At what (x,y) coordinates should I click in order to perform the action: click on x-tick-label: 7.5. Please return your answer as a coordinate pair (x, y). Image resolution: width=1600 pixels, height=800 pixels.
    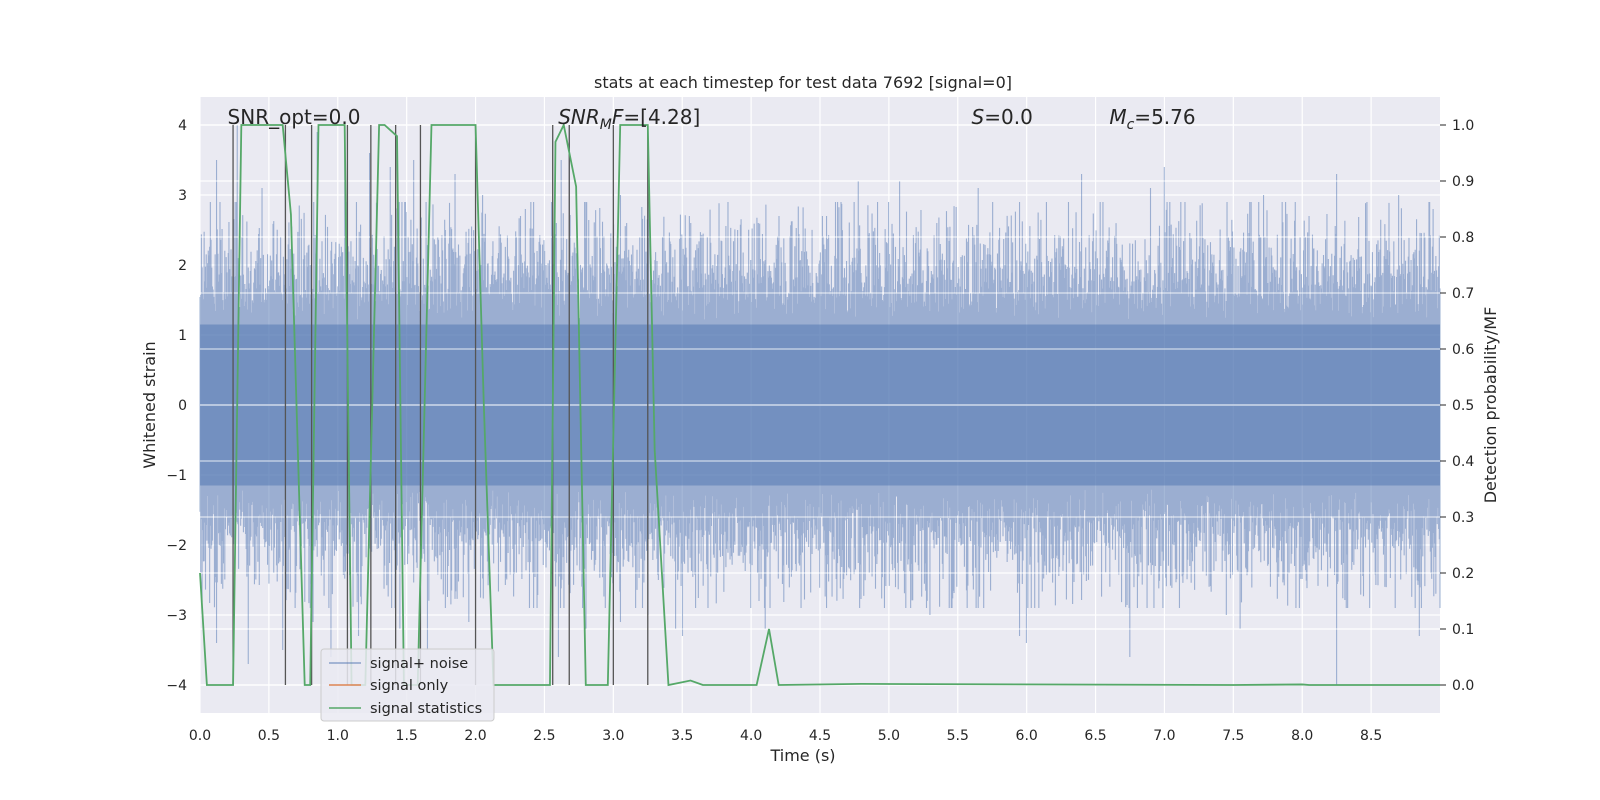
    Looking at the image, I should click on (1233, 736).